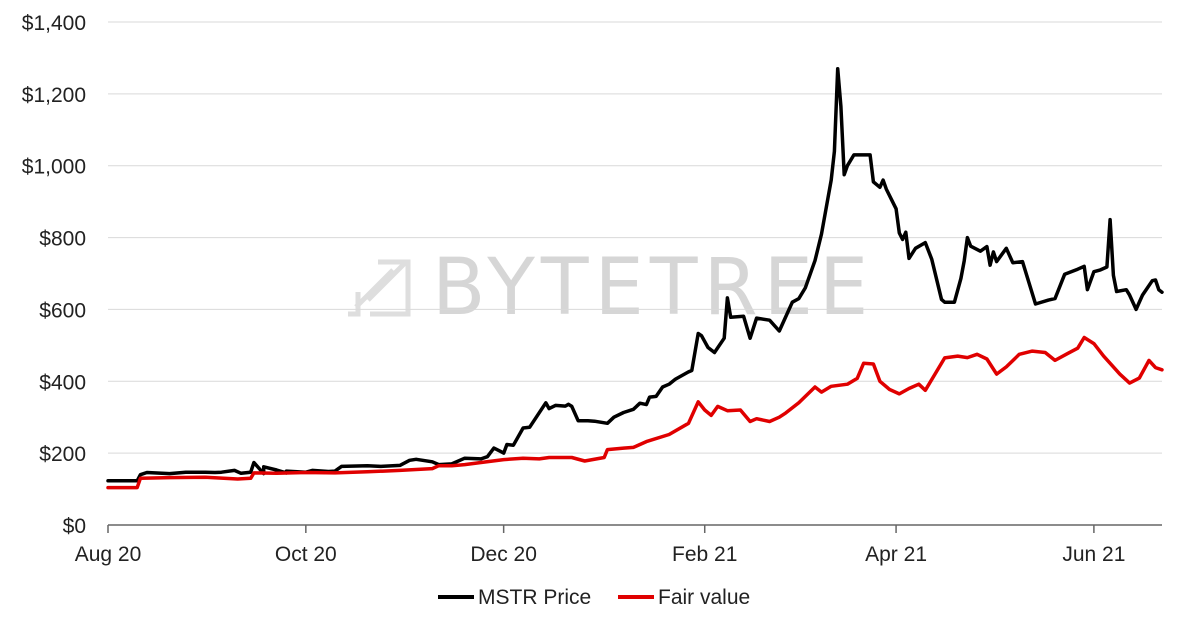  I want to click on y-tick-label: $1,000, so click(54, 167).